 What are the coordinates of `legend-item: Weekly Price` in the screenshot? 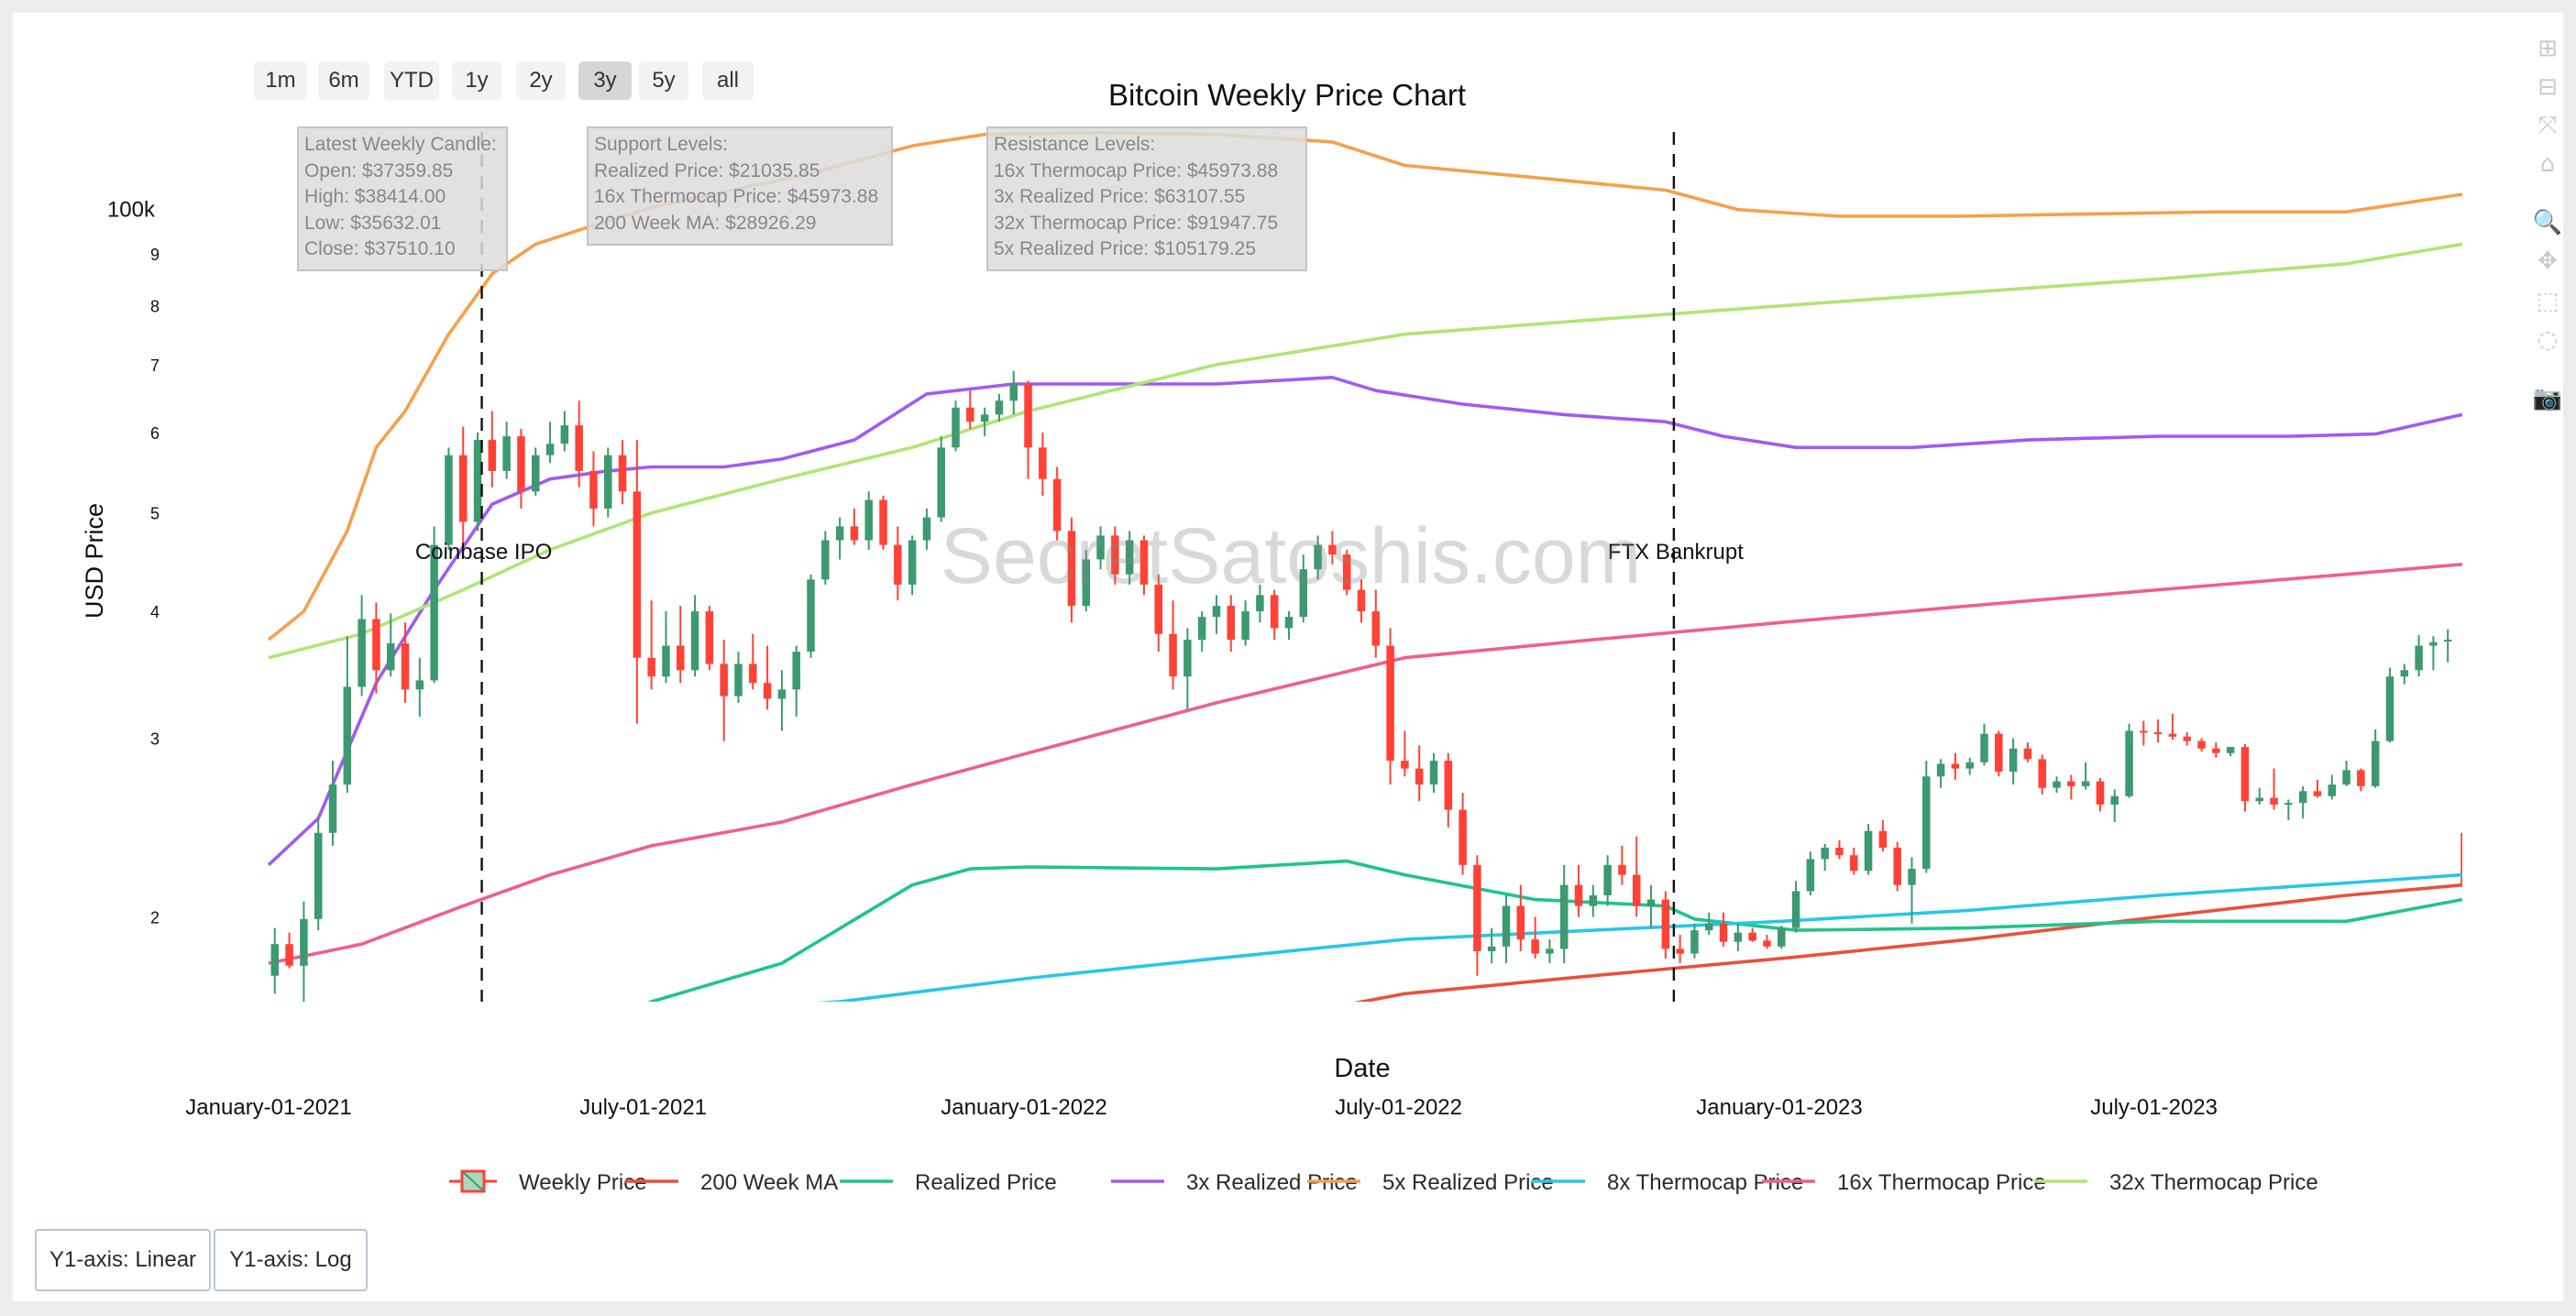 It's located at (548, 1182).